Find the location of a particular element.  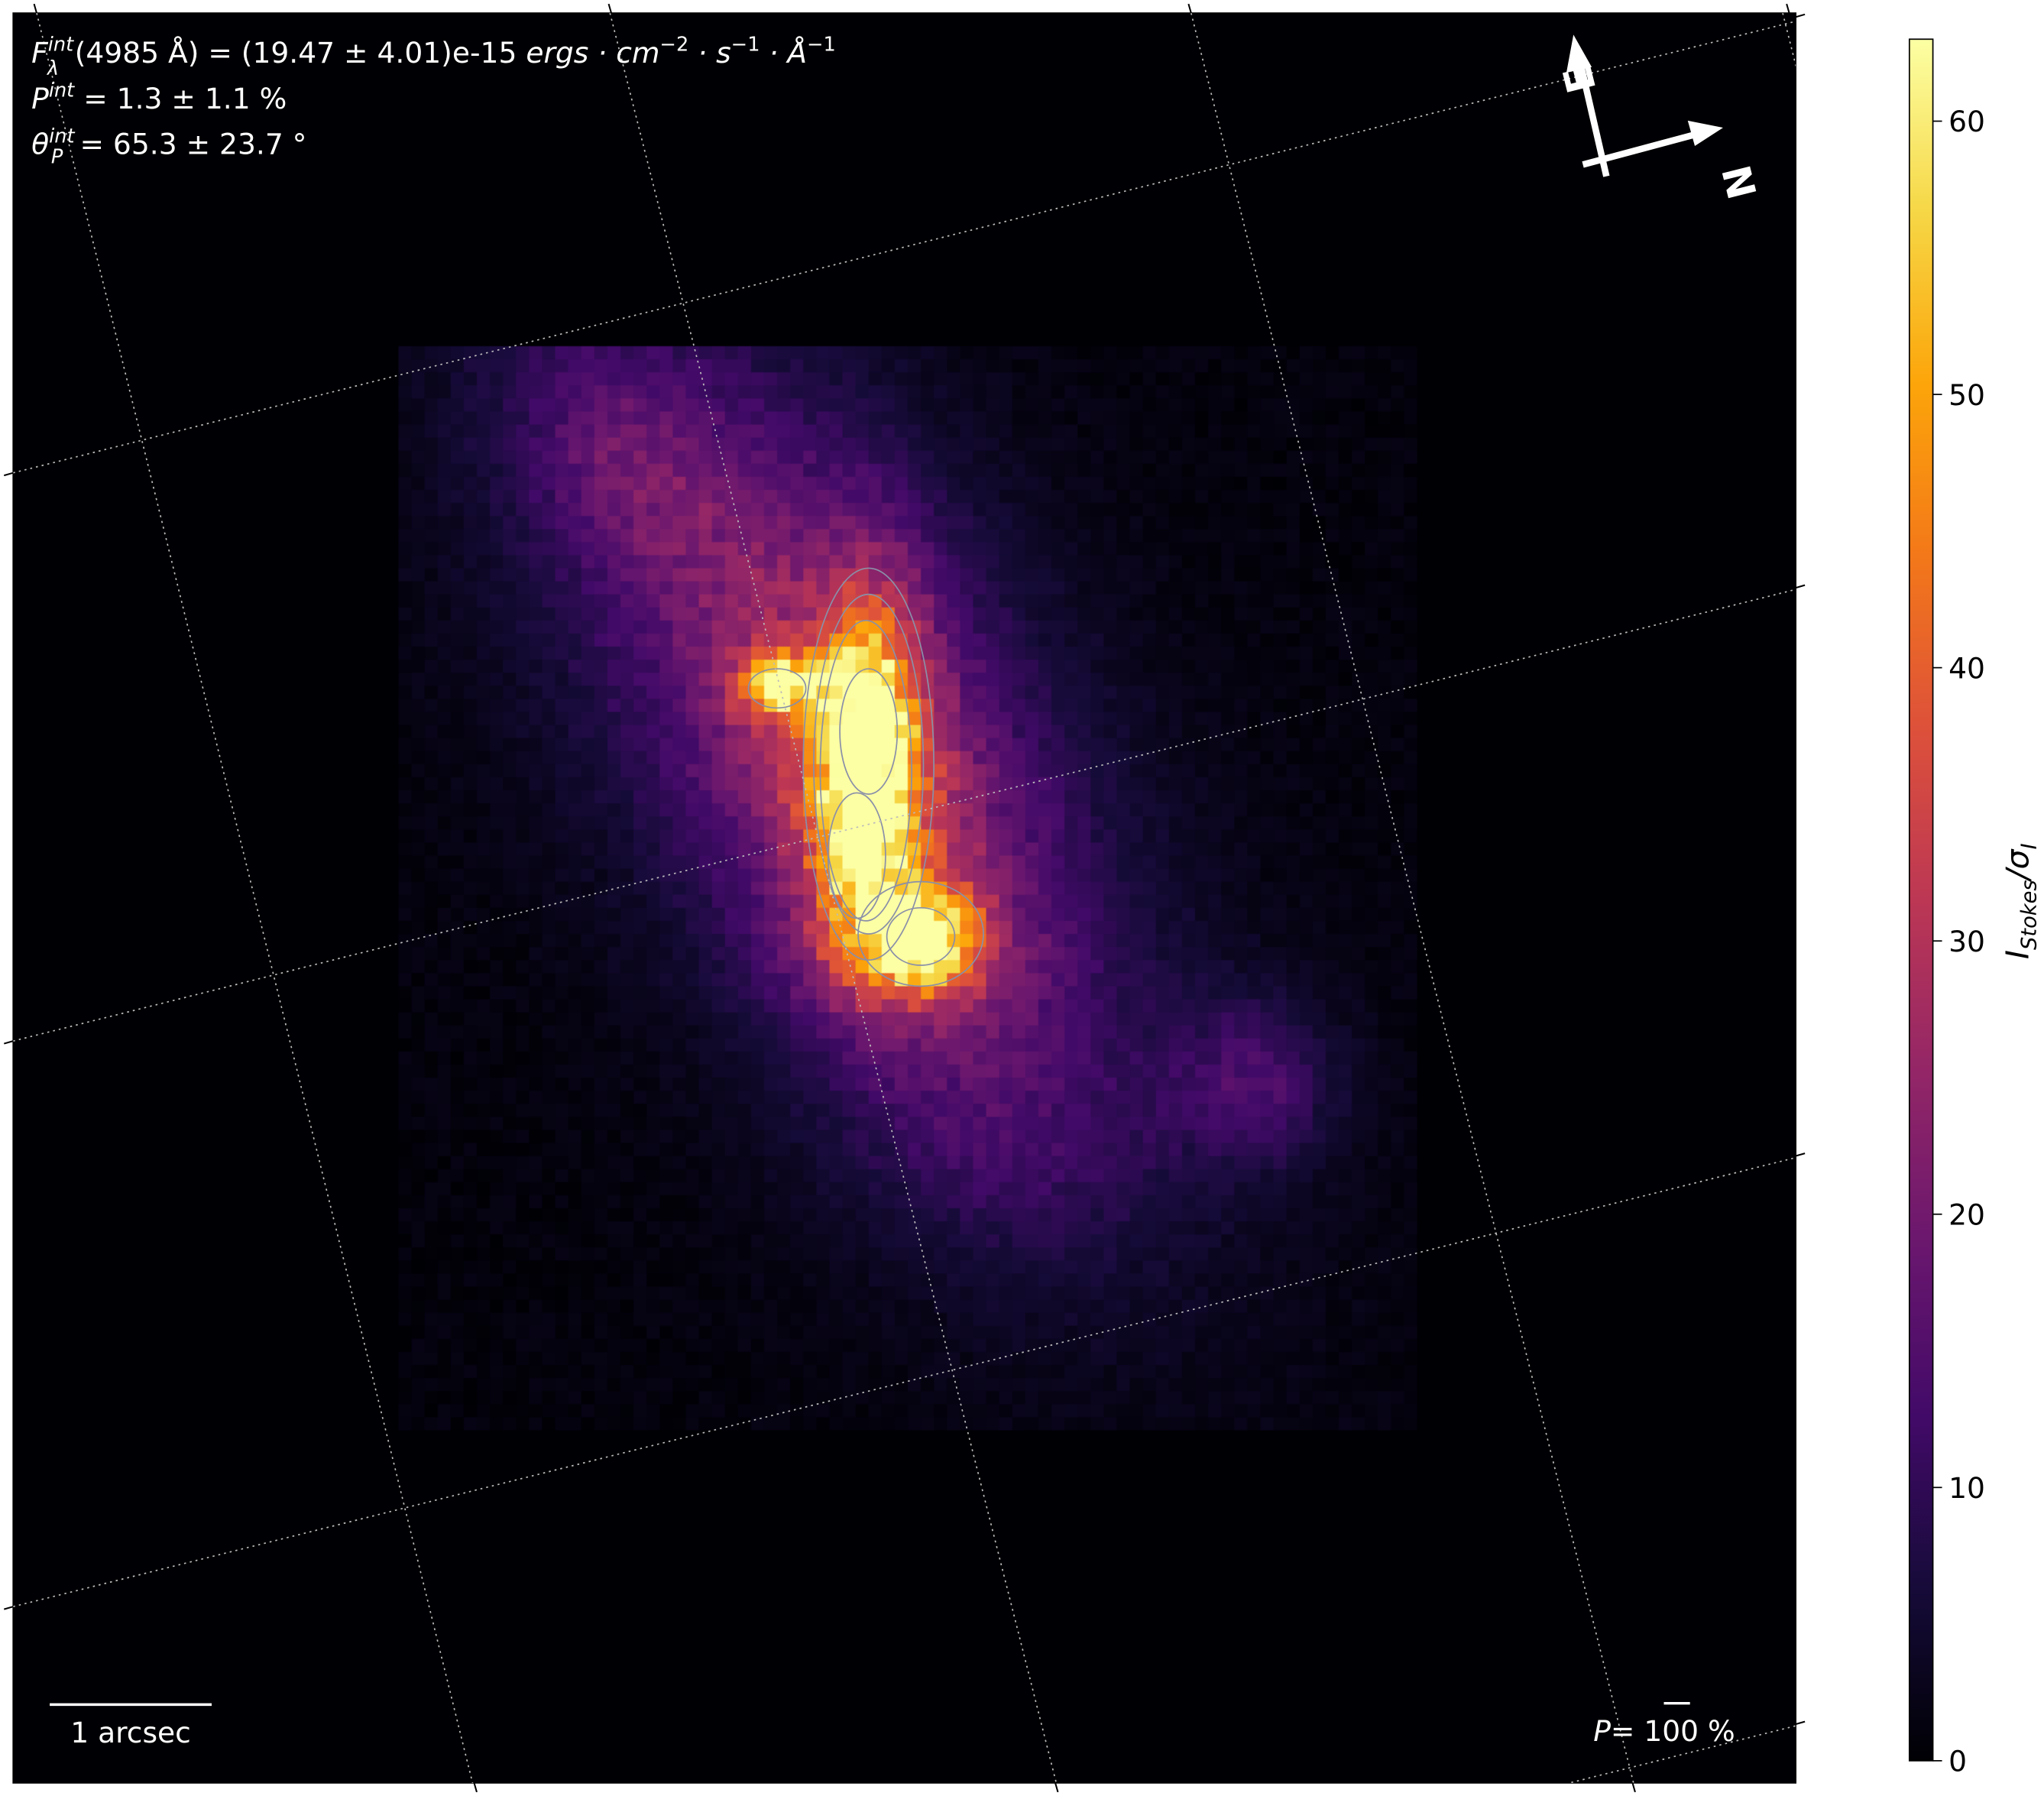

contours is located at coordinates (865, 777).